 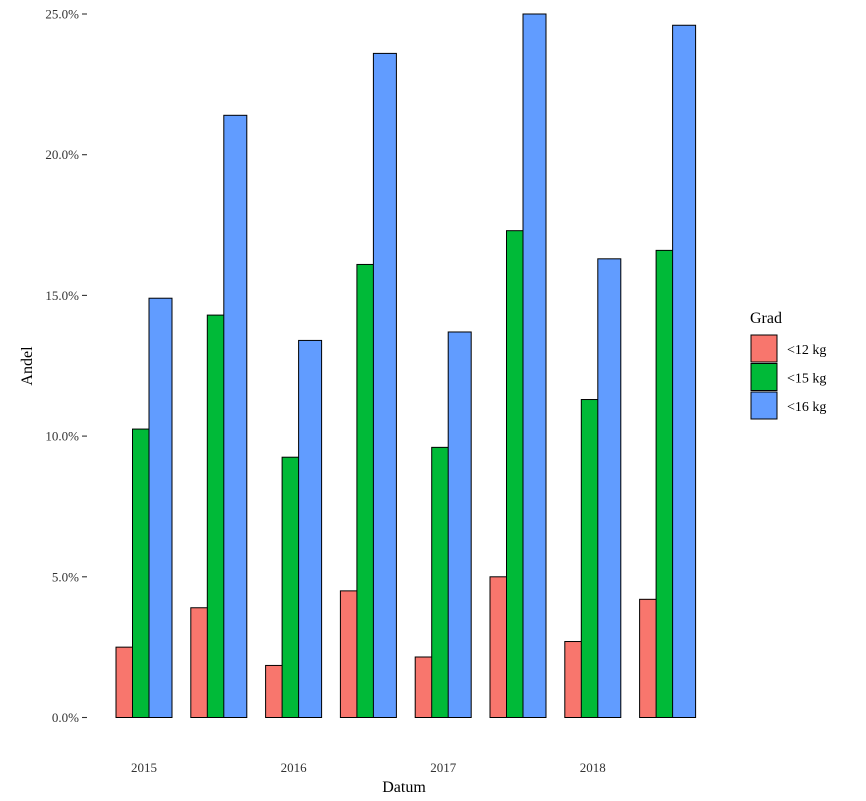 I want to click on y-tick-label: 15.0%, so click(x=62, y=295).